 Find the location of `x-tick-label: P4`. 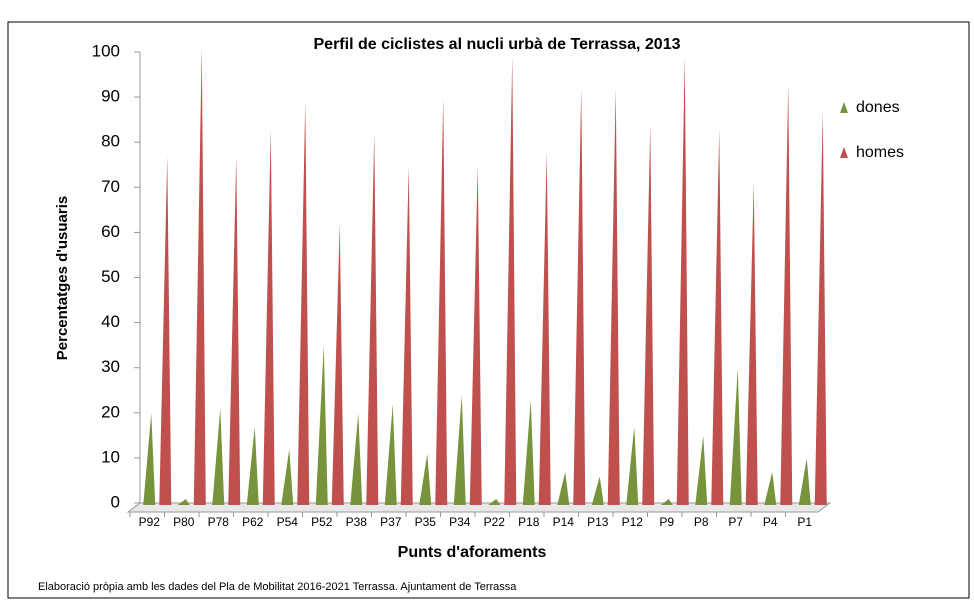

x-tick-label: P4 is located at coordinates (770, 522).